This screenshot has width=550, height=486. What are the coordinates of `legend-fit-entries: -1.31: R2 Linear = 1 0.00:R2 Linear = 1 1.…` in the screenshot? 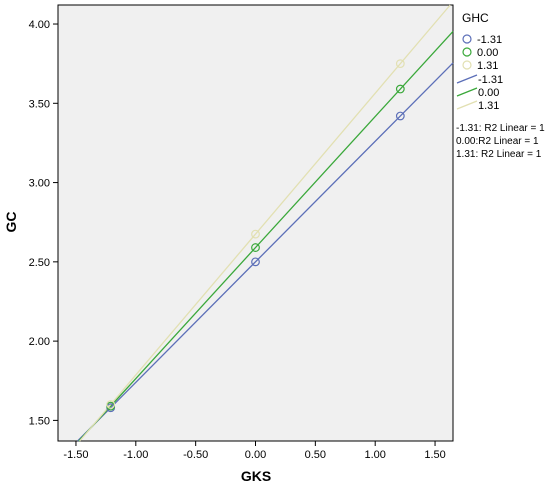 It's located at (500, 141).